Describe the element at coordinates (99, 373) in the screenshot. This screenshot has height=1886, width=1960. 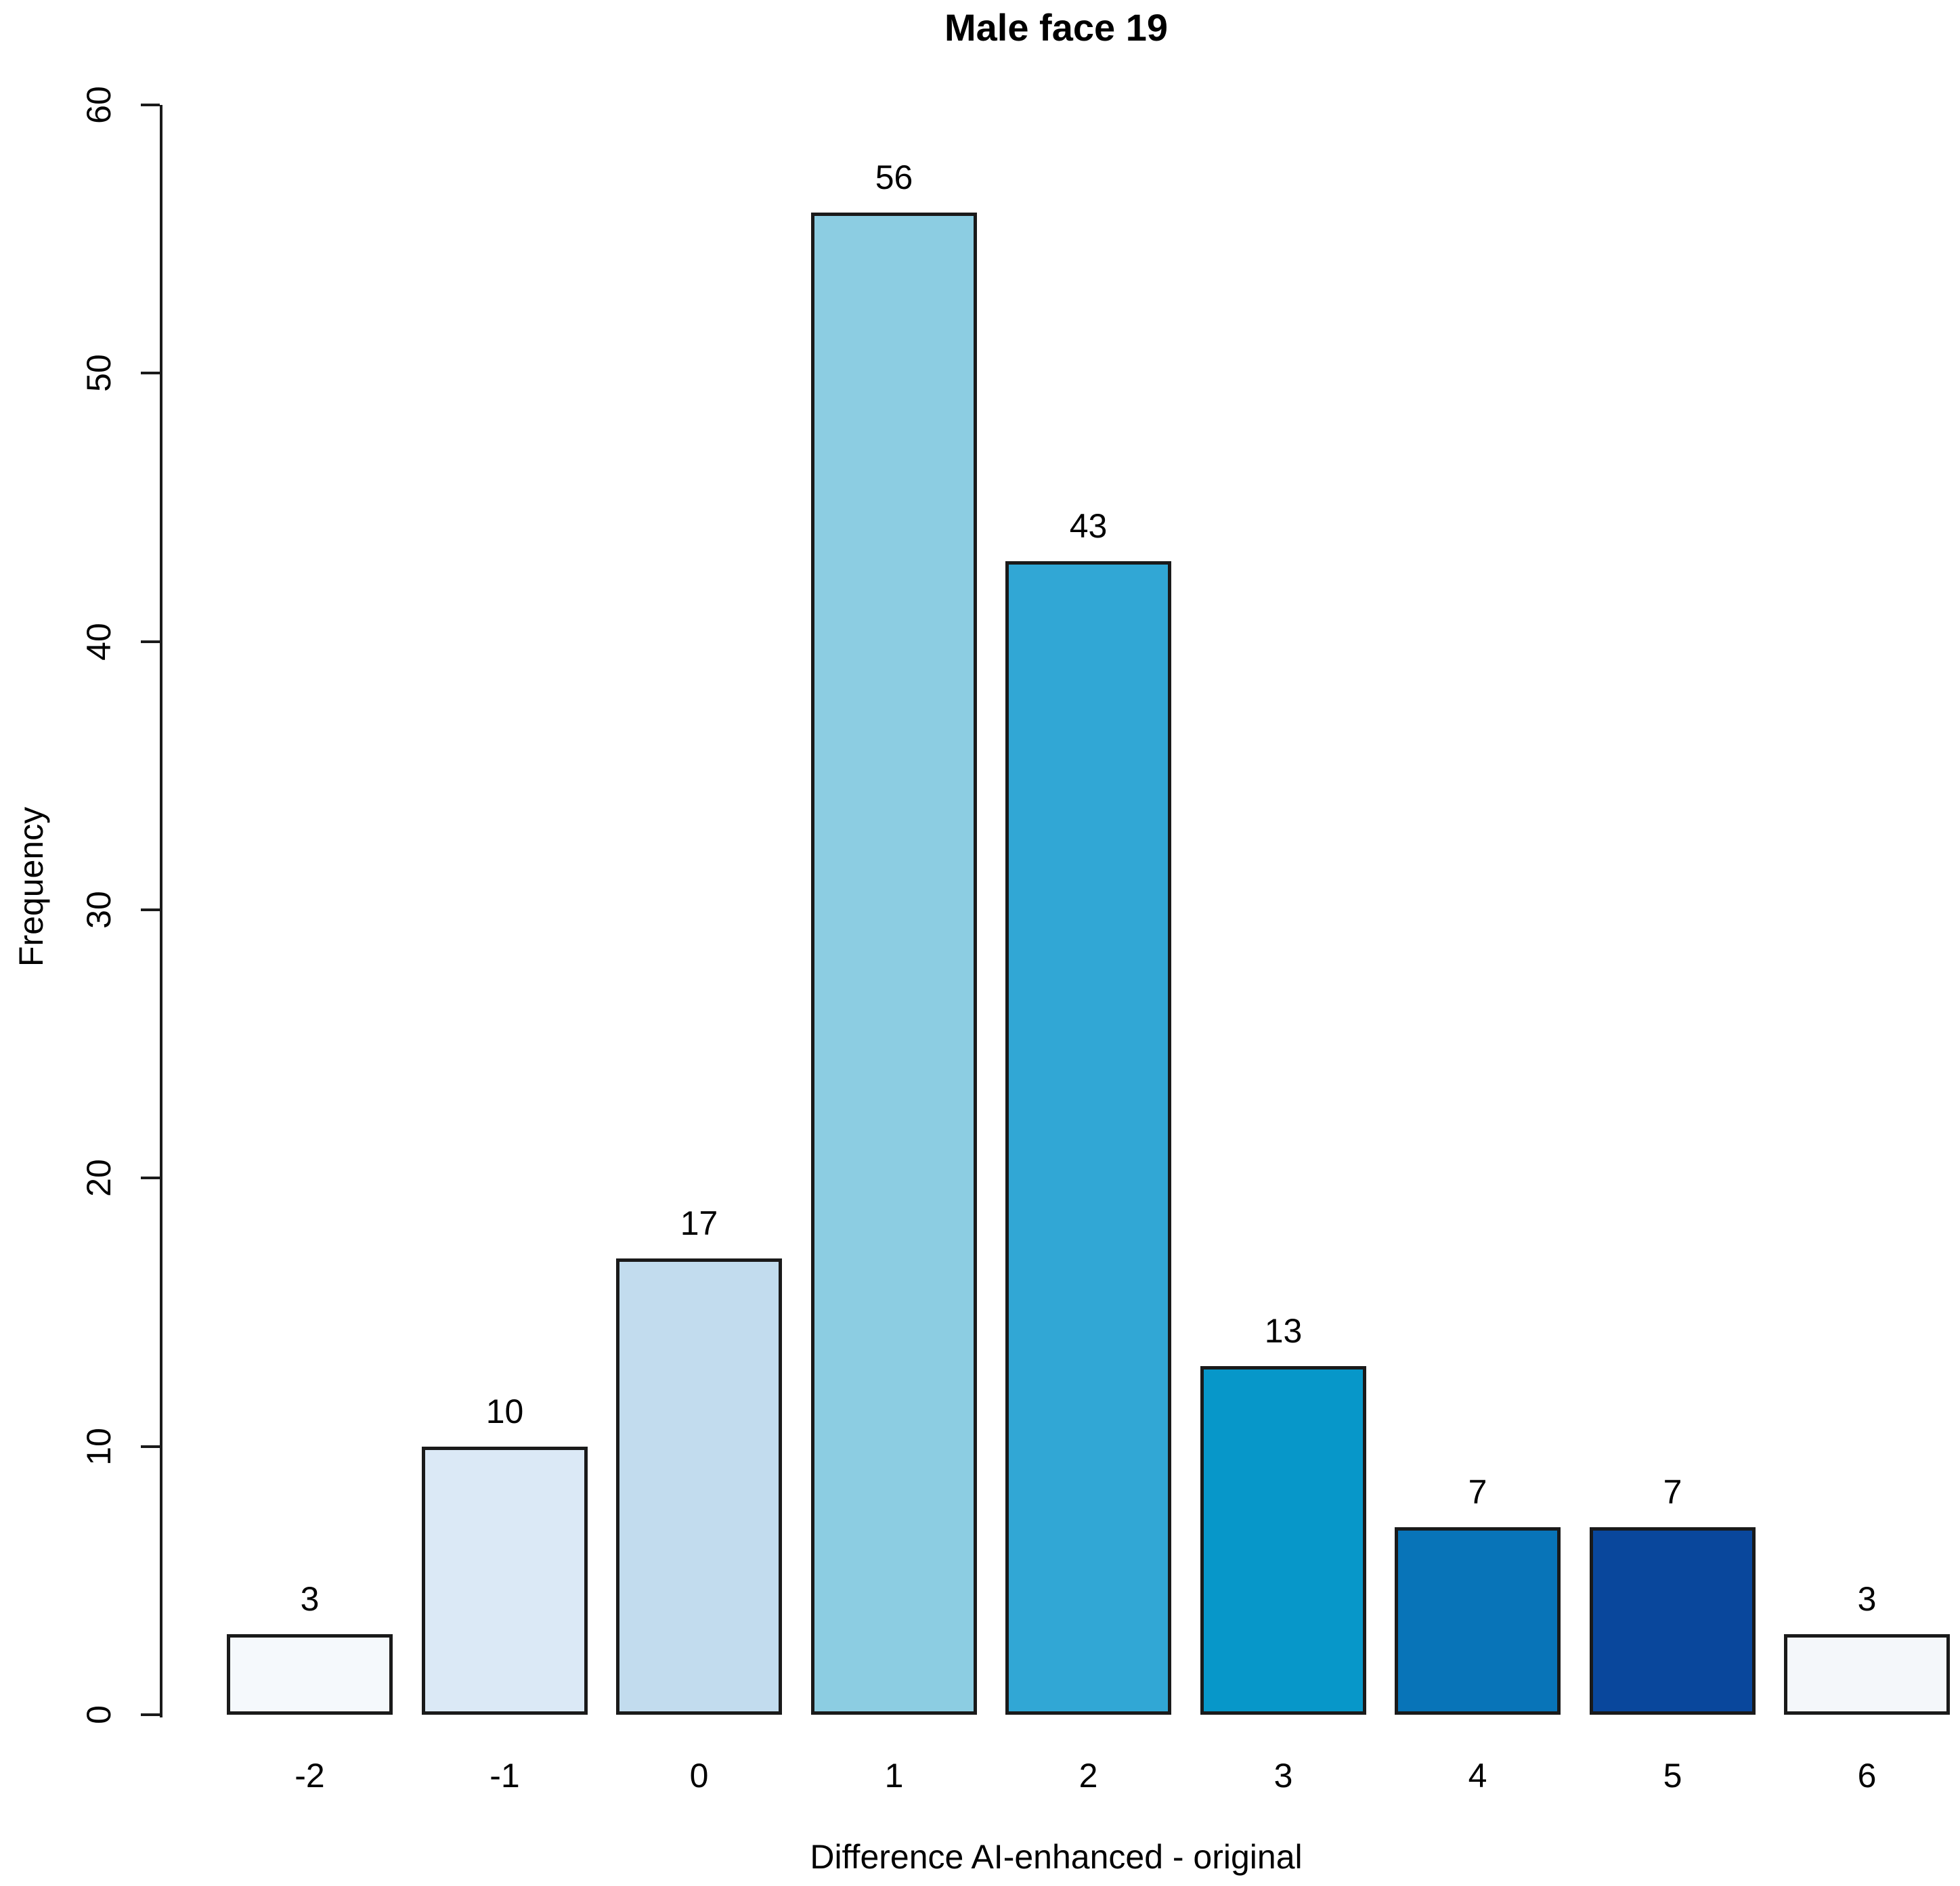
I see `y-tick-label: 50` at that location.